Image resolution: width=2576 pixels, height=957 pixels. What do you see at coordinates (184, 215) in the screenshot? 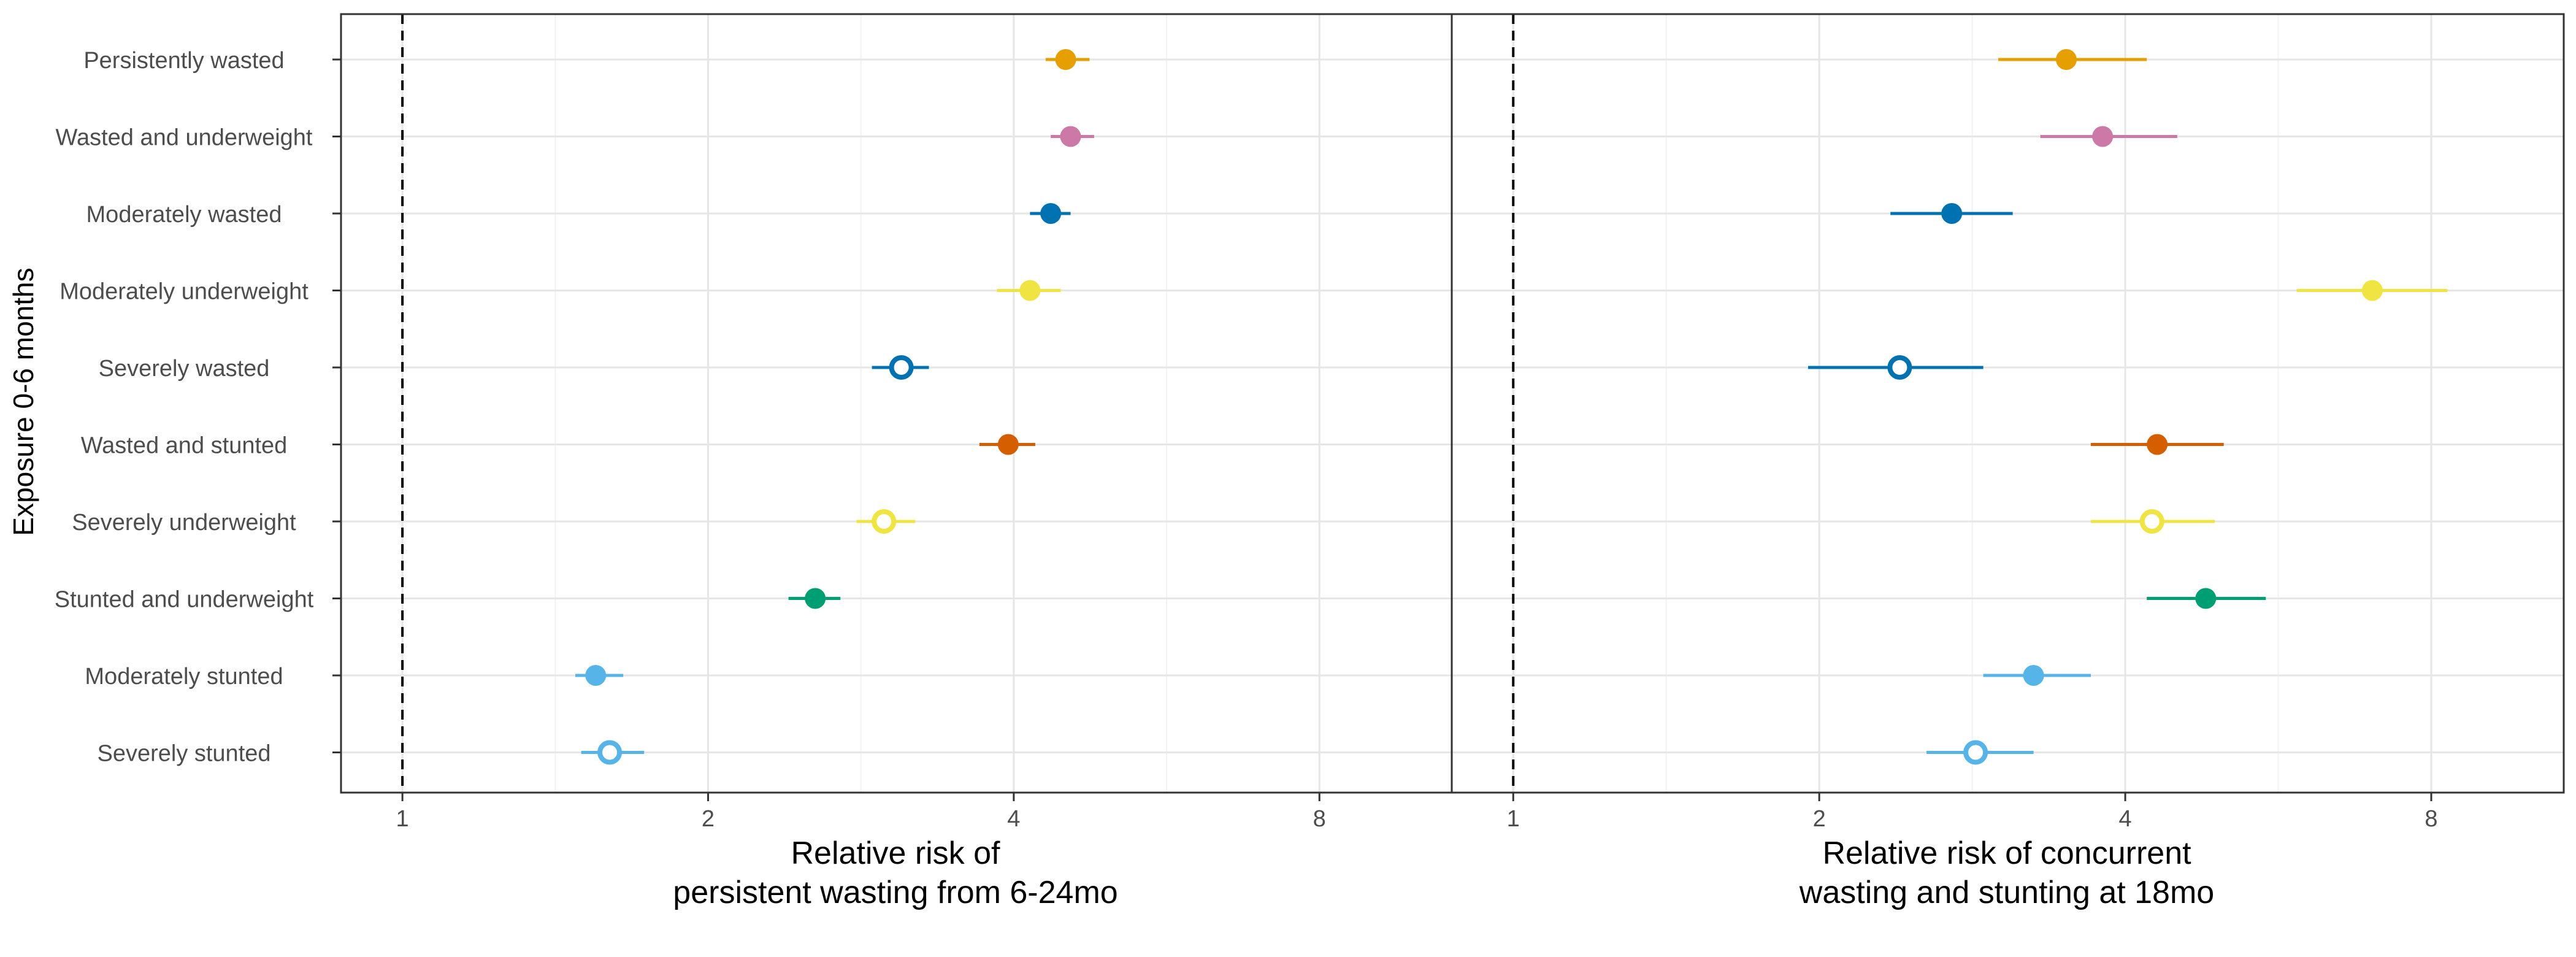
I see `y-tick-label-moderately-wasted: Moderately wasted` at bounding box center [184, 215].